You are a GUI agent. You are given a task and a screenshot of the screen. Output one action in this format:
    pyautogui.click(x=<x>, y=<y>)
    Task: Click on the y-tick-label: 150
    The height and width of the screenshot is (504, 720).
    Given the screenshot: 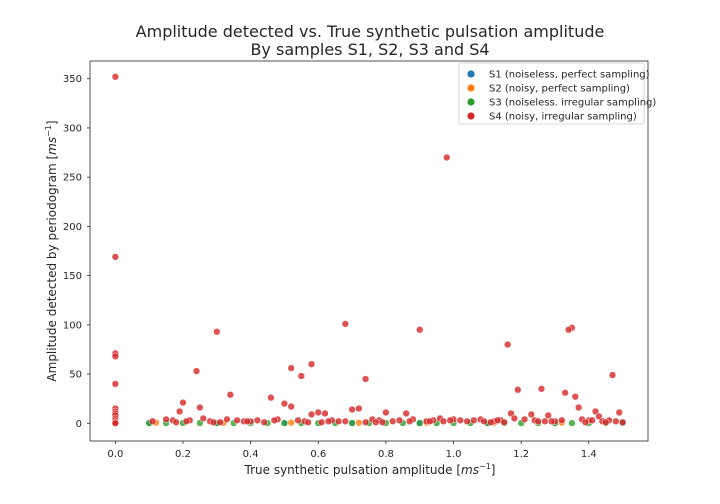 What is the action you would take?
    pyautogui.click(x=72, y=276)
    